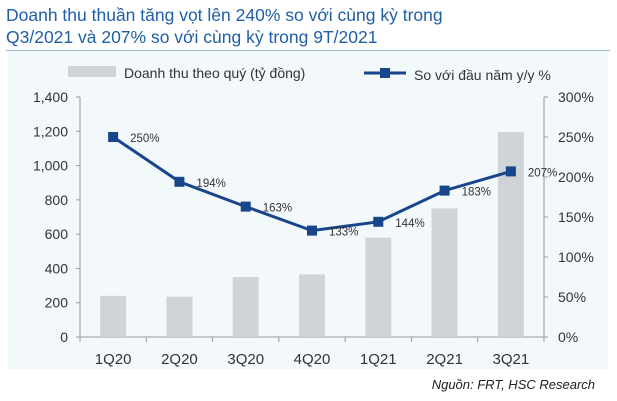  Describe the element at coordinates (378, 221) in the screenshot. I see `line-marker-1Q21` at that location.